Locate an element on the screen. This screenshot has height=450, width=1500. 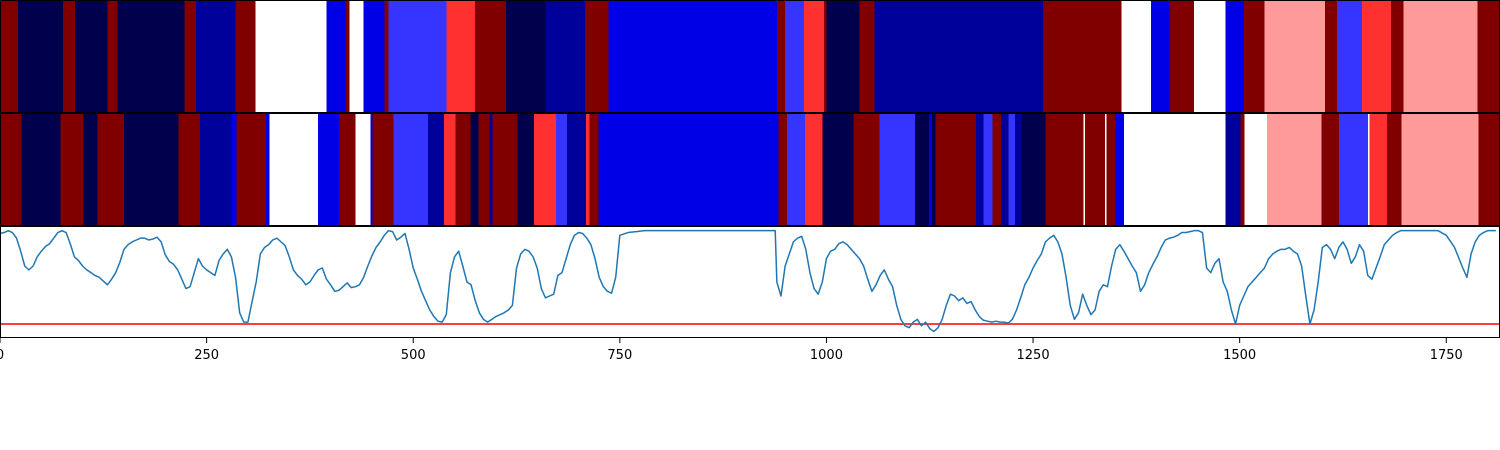
x-tick-label: 500 is located at coordinates (413, 355).